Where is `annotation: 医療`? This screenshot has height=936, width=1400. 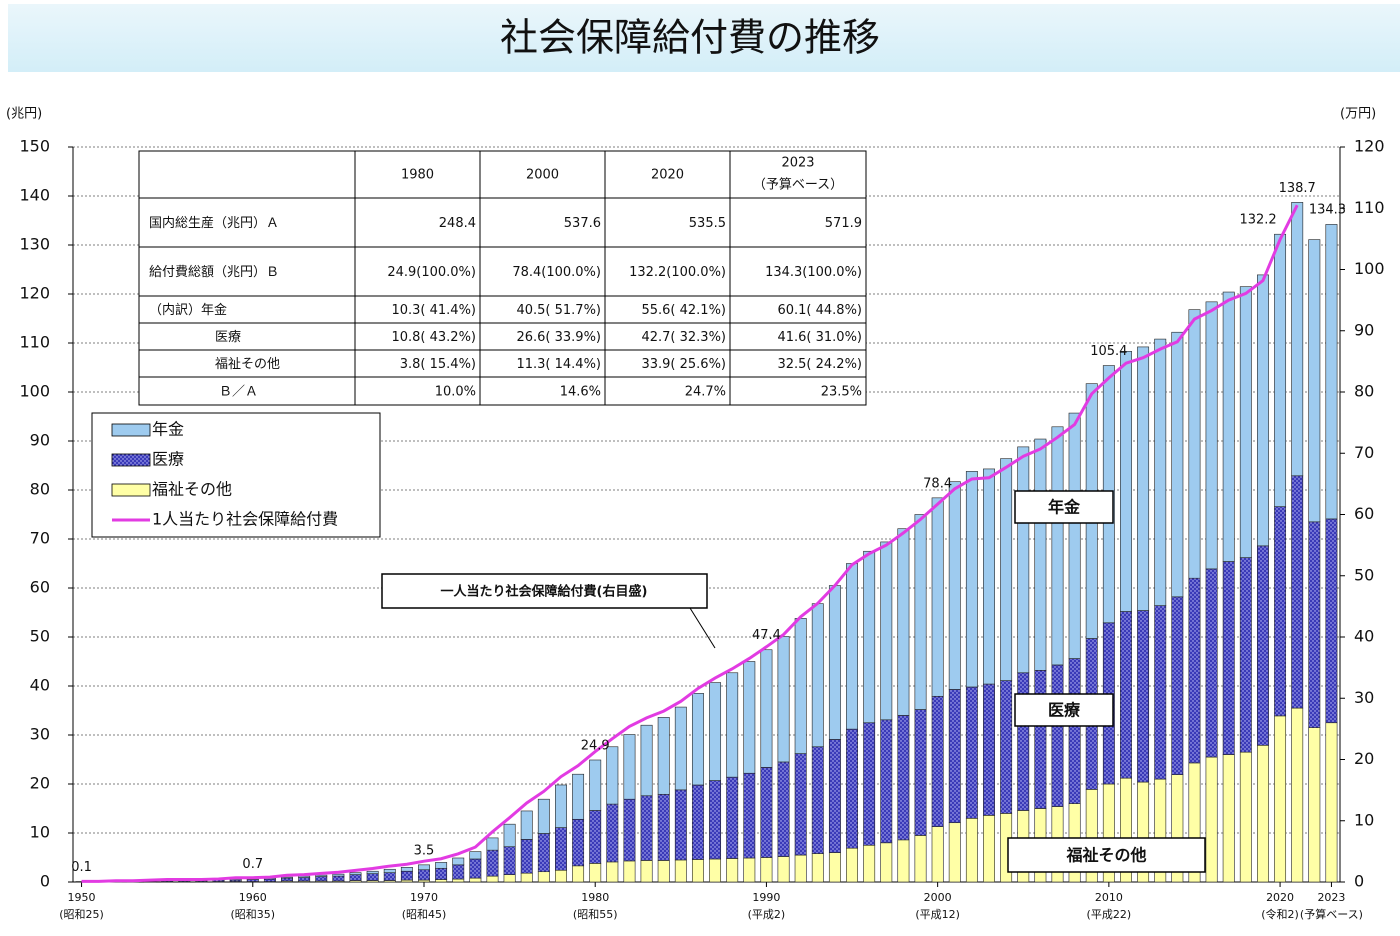
annotation: 医療 is located at coordinates (1064, 710).